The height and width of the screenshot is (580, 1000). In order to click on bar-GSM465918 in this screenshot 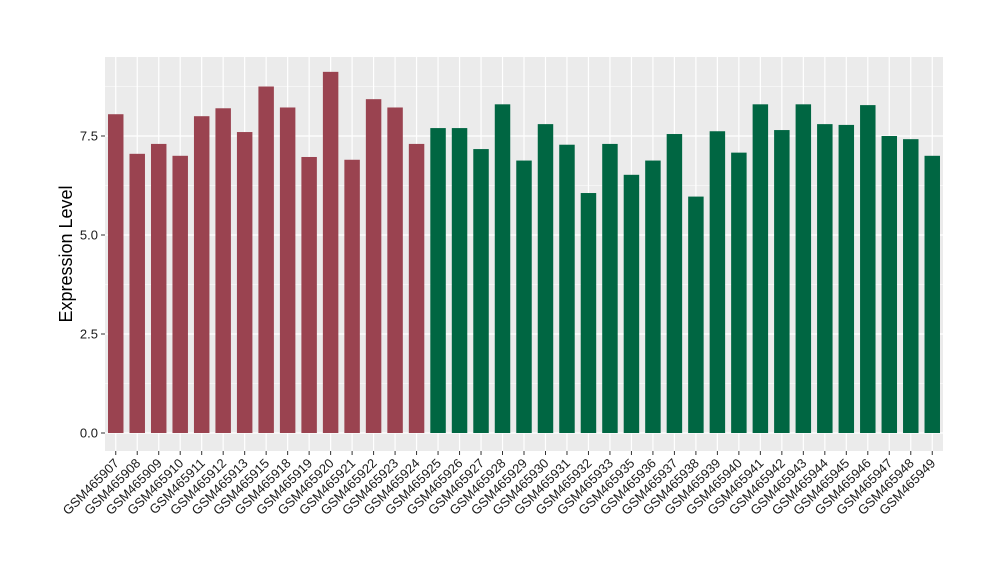, I will do `click(287, 270)`.